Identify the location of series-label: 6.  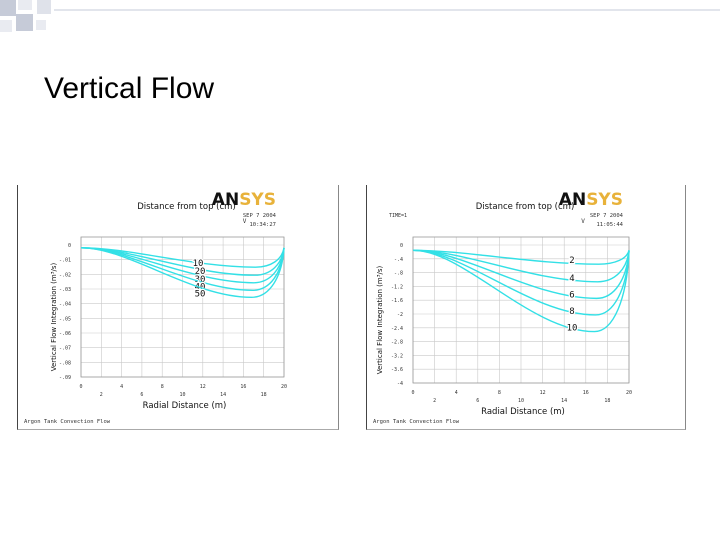
(571, 295).